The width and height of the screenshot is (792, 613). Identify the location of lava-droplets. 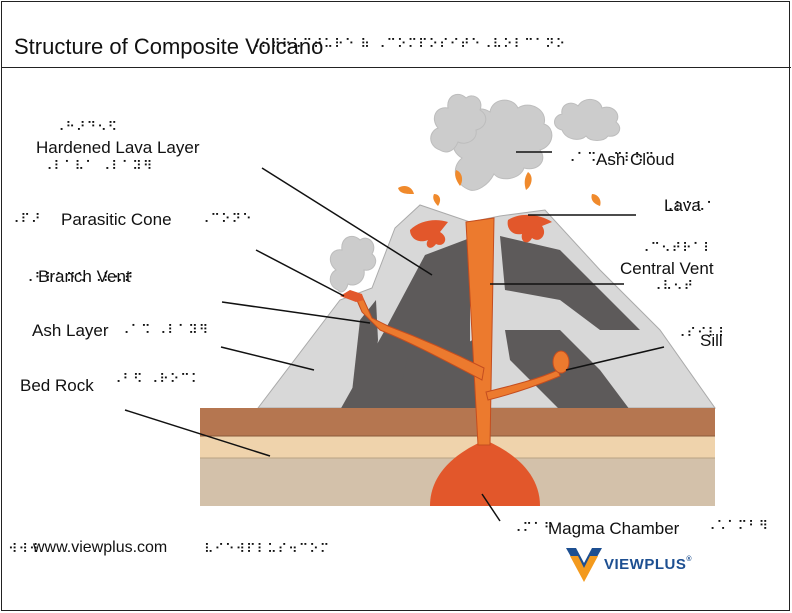
(499, 188).